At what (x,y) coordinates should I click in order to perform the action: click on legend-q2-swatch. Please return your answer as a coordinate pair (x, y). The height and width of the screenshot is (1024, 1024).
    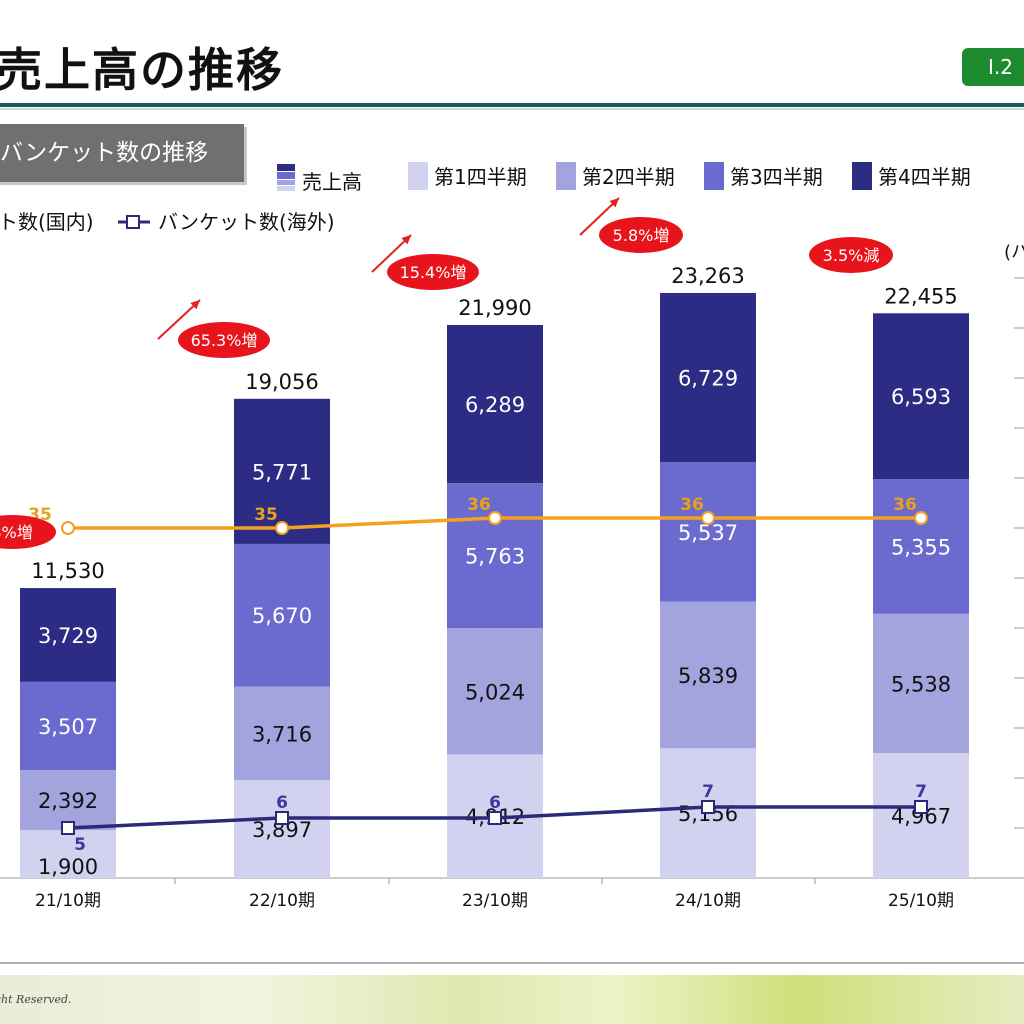
    Looking at the image, I should click on (566, 176).